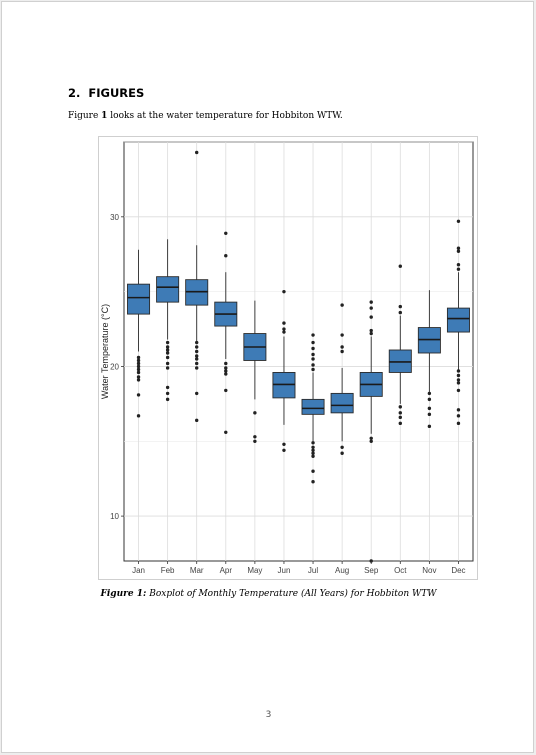  What do you see at coordinates (458, 570) in the screenshot?
I see `x-tick-label: Dec` at bounding box center [458, 570].